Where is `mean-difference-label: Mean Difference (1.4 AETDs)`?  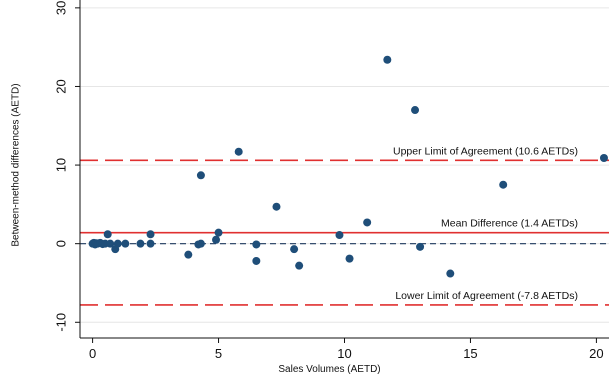 mean-difference-label: Mean Difference (1.4 AETDs) is located at coordinates (509, 224).